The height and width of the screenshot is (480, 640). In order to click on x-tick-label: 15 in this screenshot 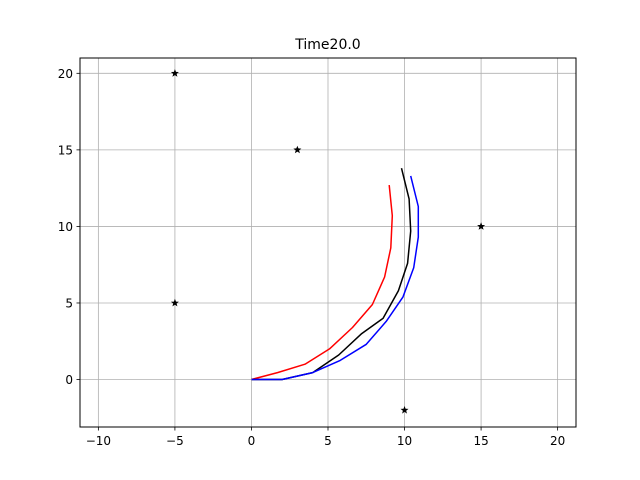, I will do `click(480, 441)`.